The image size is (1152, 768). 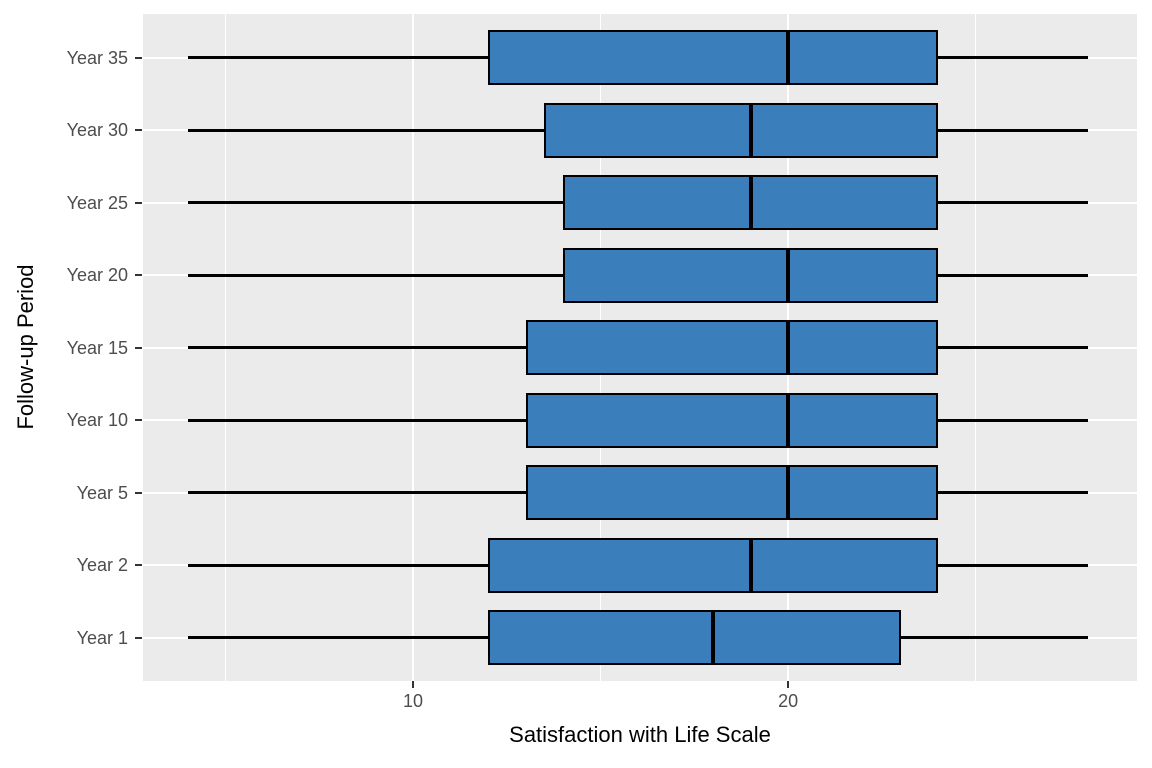 I want to click on y-tick-label: Year 5, so click(x=102, y=492).